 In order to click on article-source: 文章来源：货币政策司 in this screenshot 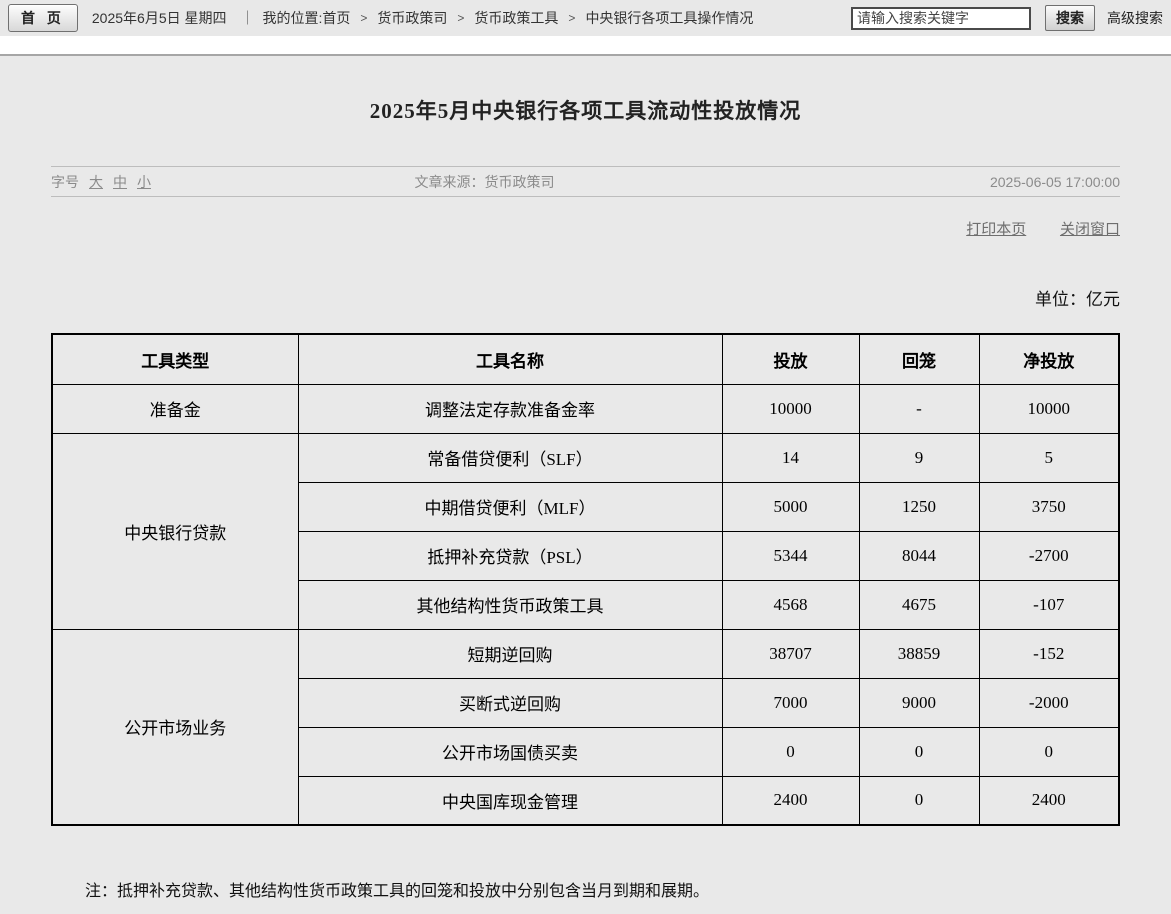, I will do `click(484, 181)`.